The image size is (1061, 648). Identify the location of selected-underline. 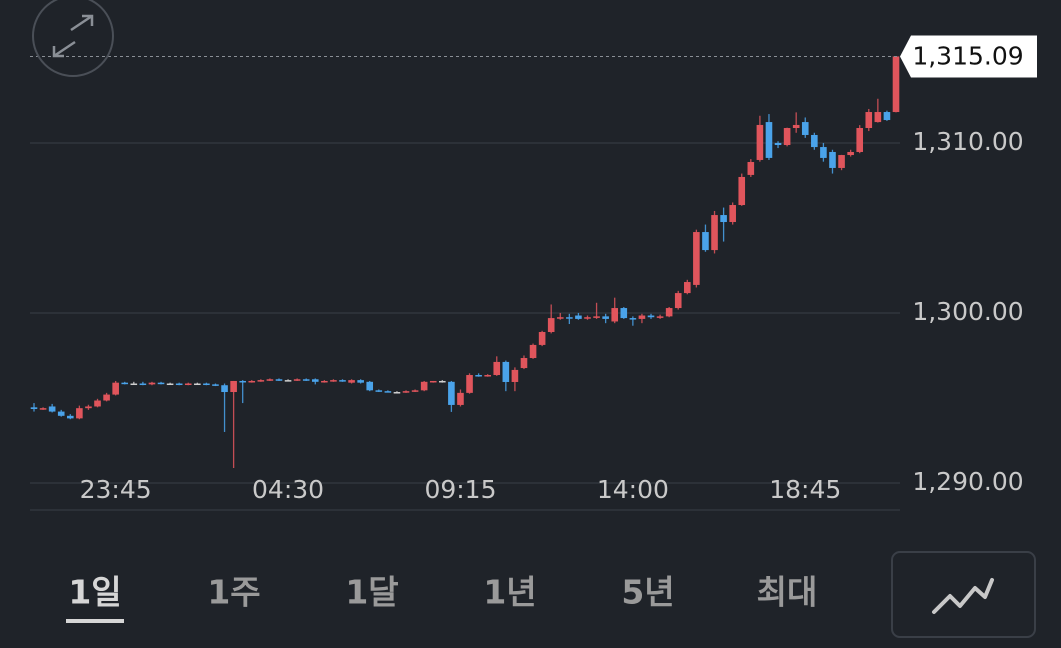
(95, 621).